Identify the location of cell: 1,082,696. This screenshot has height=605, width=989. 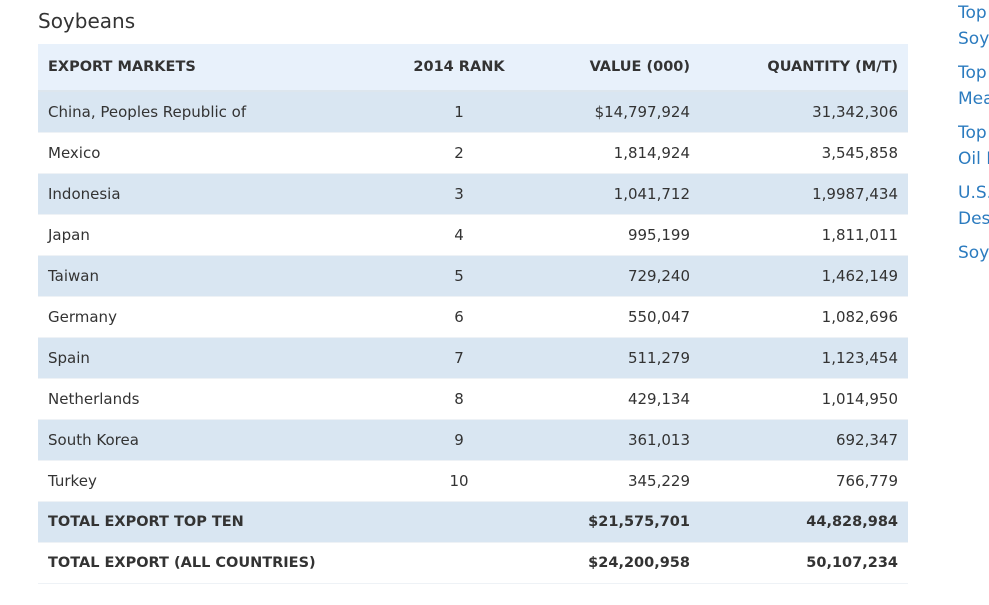
(804, 317).